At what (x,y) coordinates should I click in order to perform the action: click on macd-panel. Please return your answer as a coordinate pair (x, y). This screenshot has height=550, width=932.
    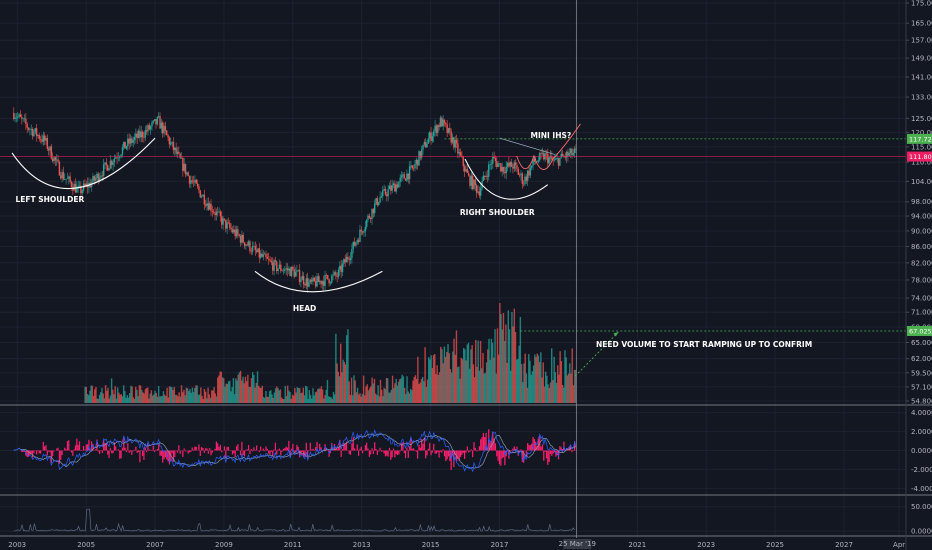
    Looking at the image, I should click on (295, 450).